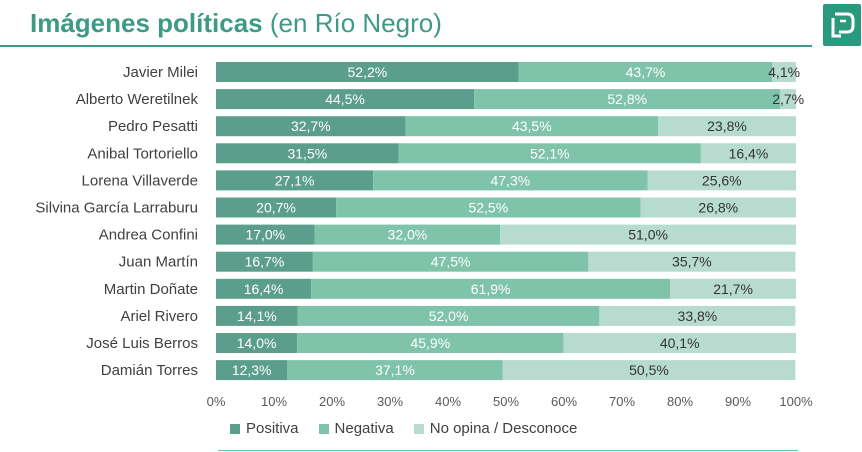  What do you see at coordinates (148, 235) in the screenshot?
I see `category-label: Andrea Confini` at bounding box center [148, 235].